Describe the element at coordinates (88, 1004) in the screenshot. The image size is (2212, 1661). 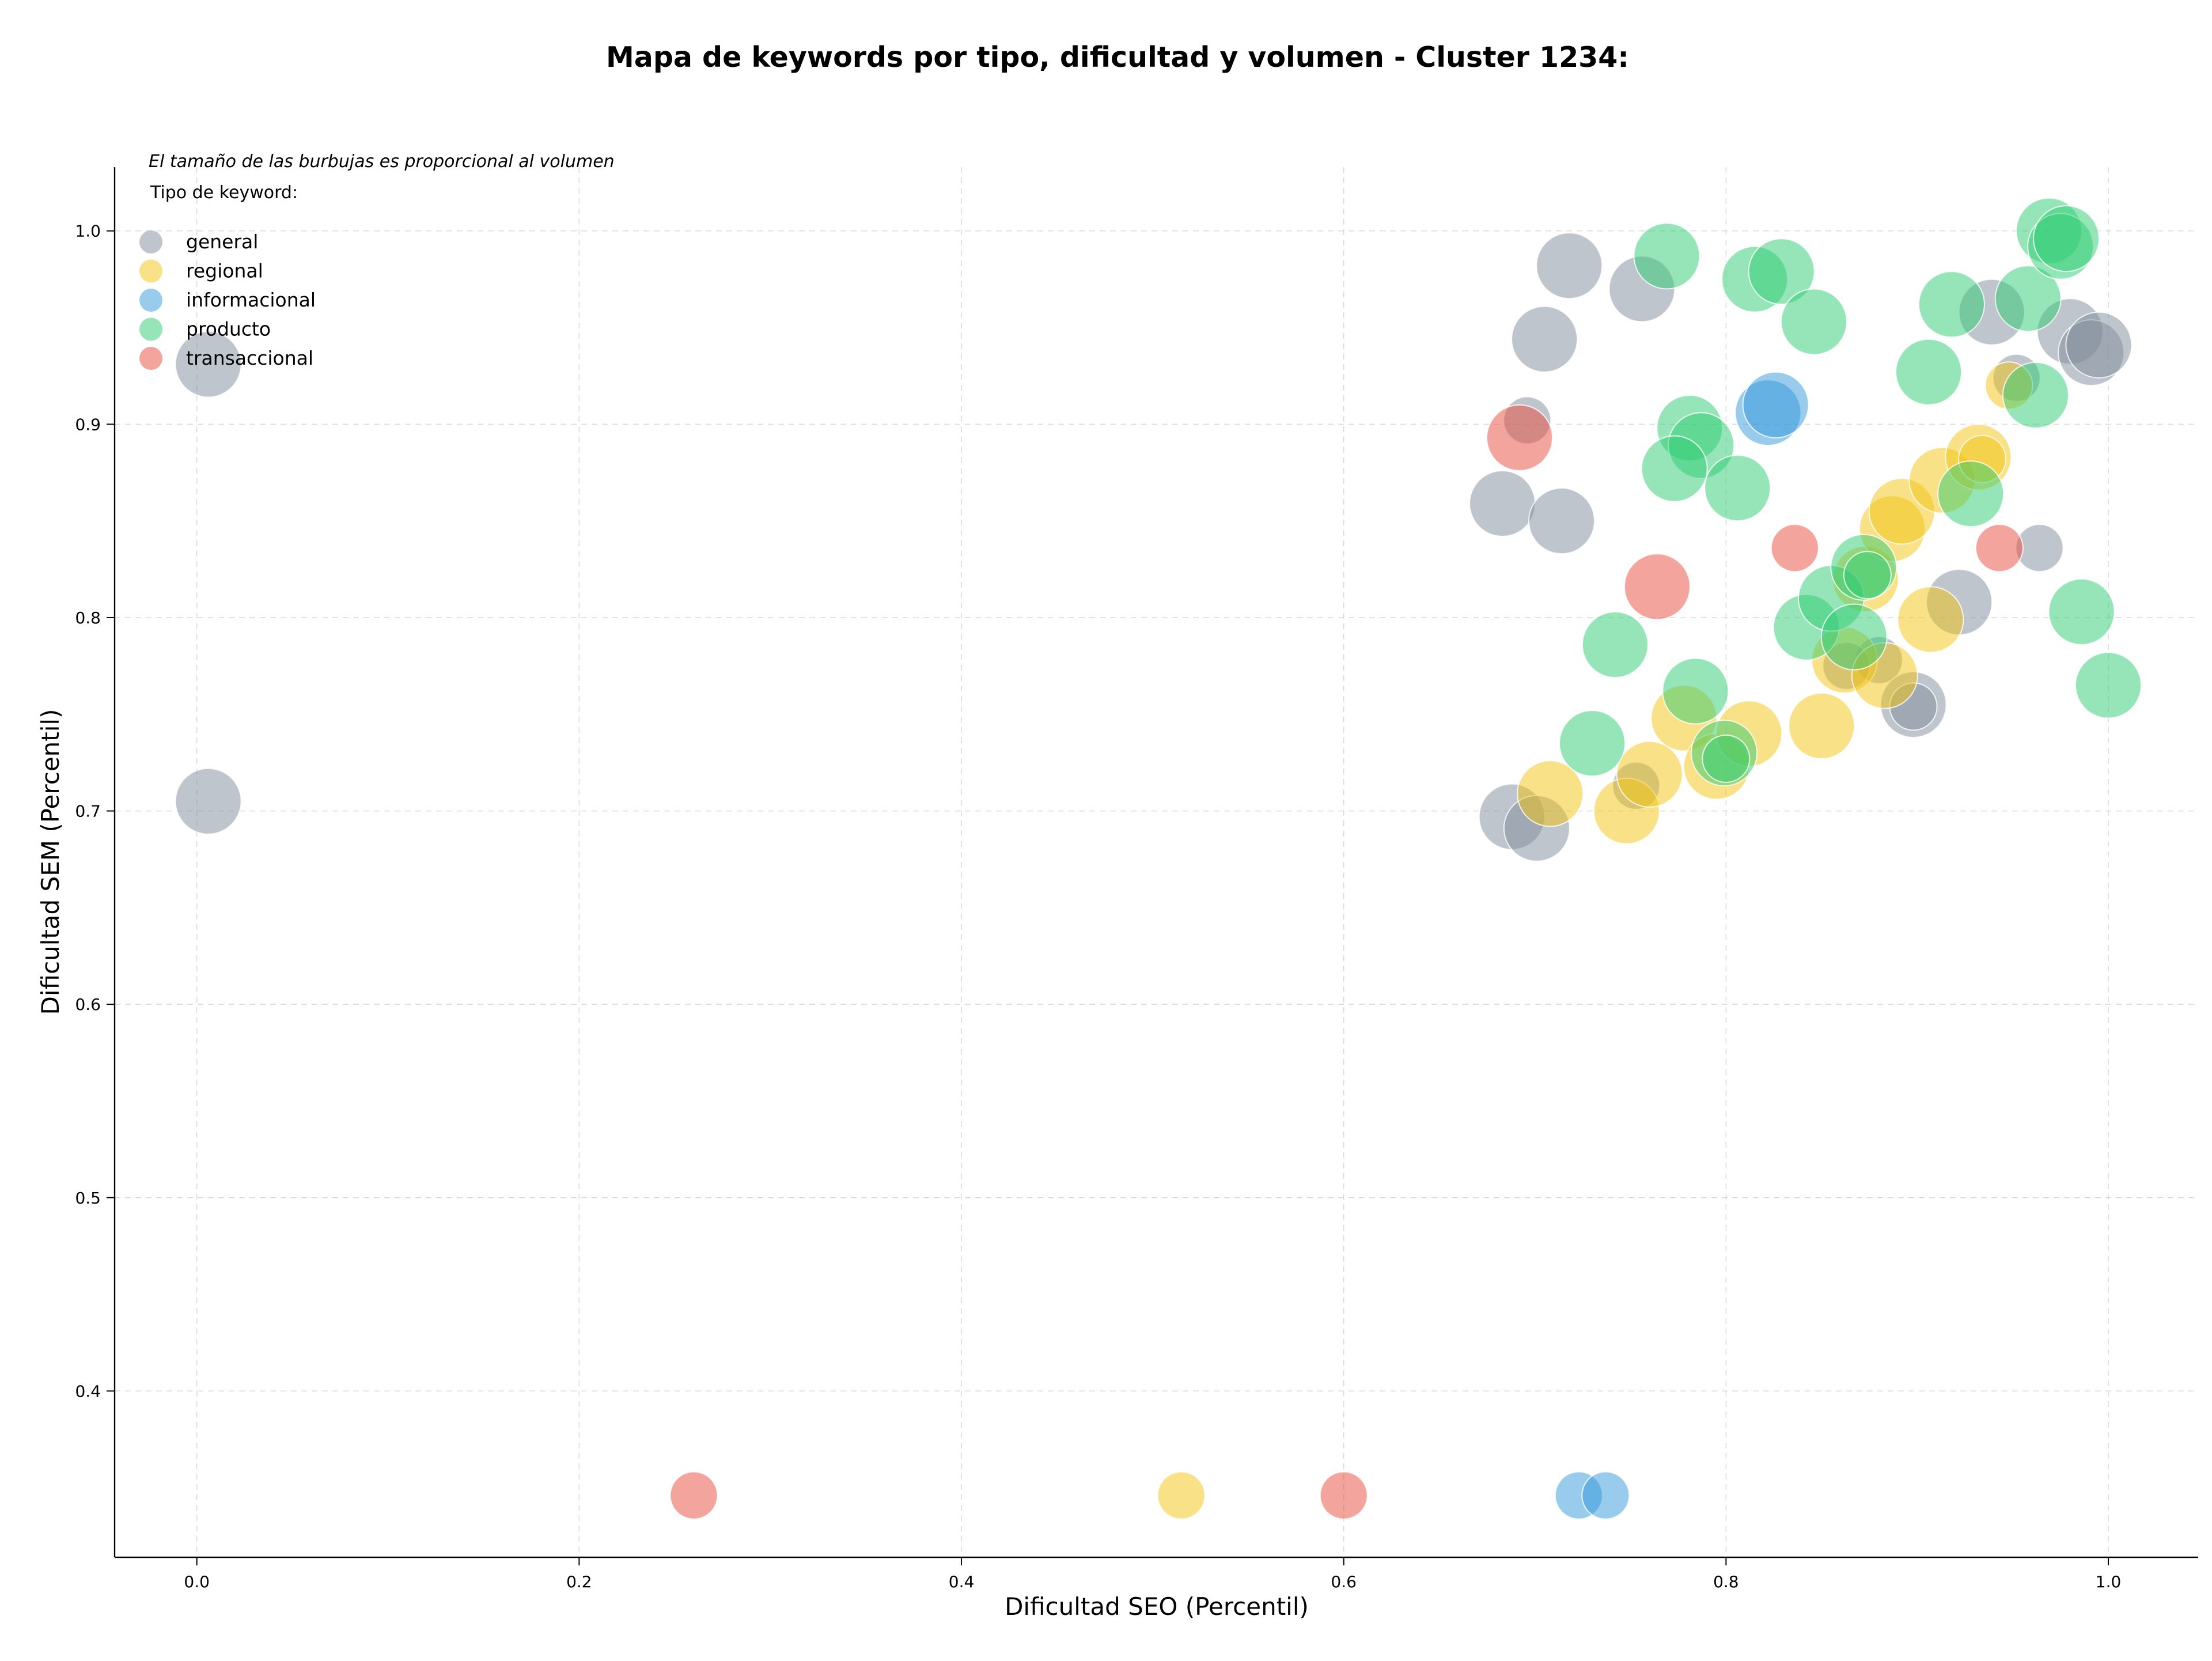
I see `y-tick-label: 0.6` at that location.